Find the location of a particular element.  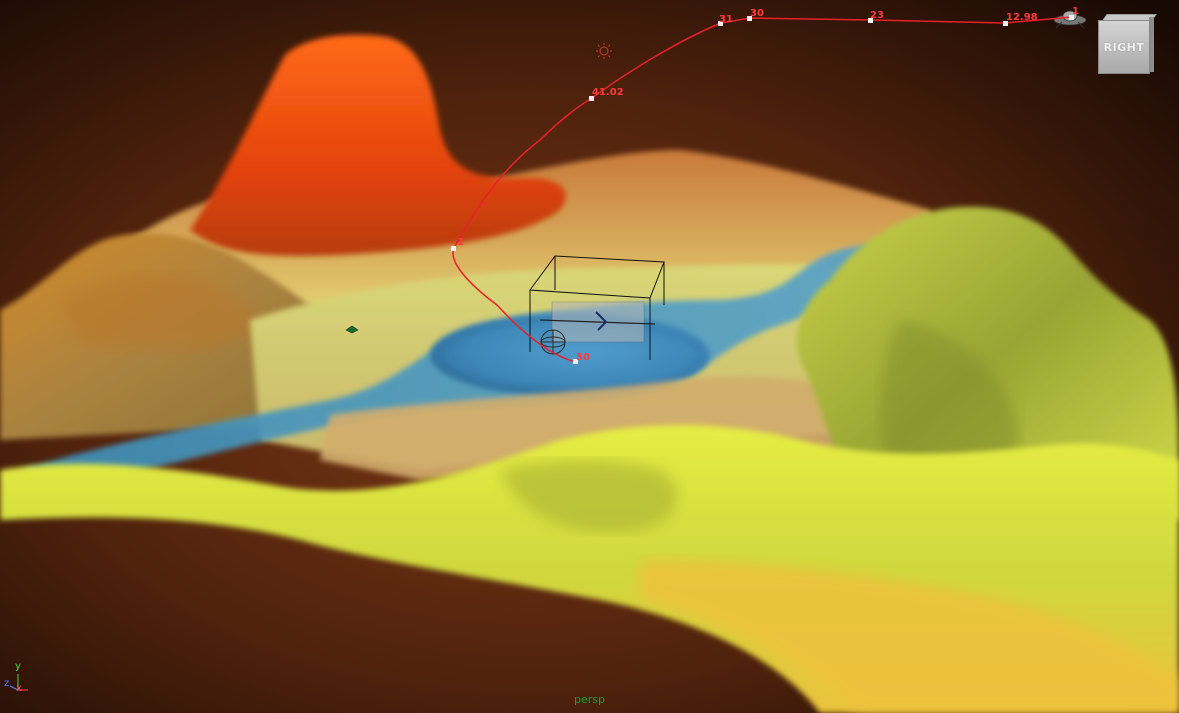

light-icon is located at coordinates (604, 51).